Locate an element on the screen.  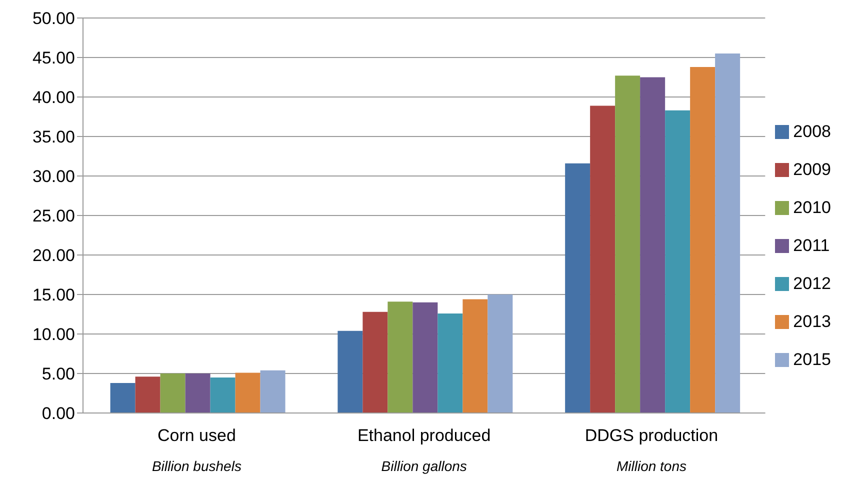
y-tick-label: 0.00 is located at coordinates (58, 414).